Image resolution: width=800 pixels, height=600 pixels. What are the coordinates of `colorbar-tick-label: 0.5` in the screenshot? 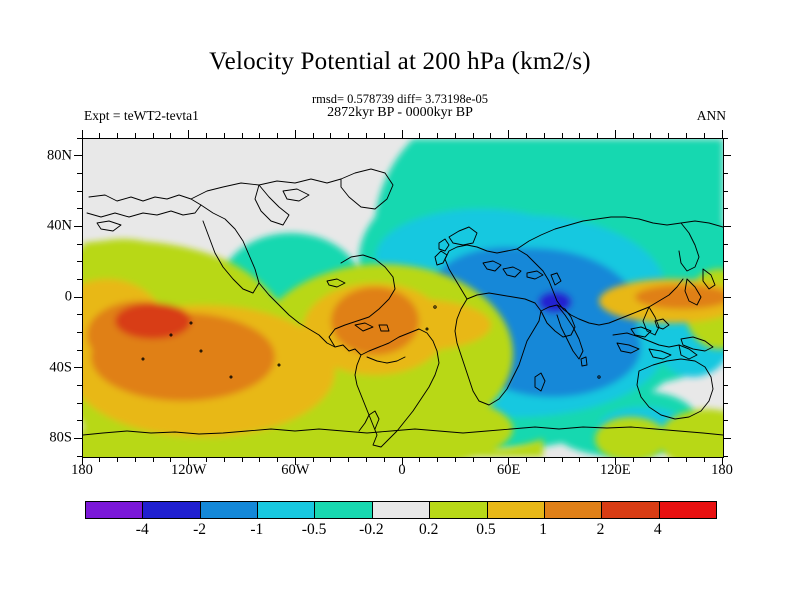 It's located at (486, 529).